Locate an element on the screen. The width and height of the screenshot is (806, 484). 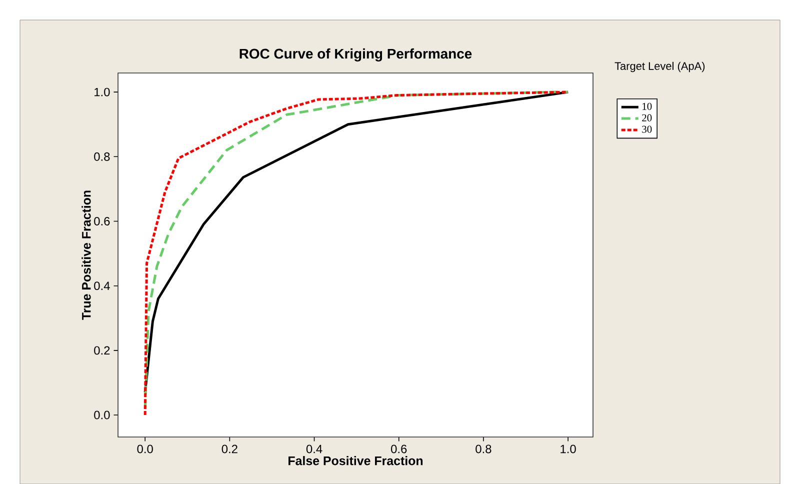
y-tick-label: 0.8 is located at coordinates (102, 156).